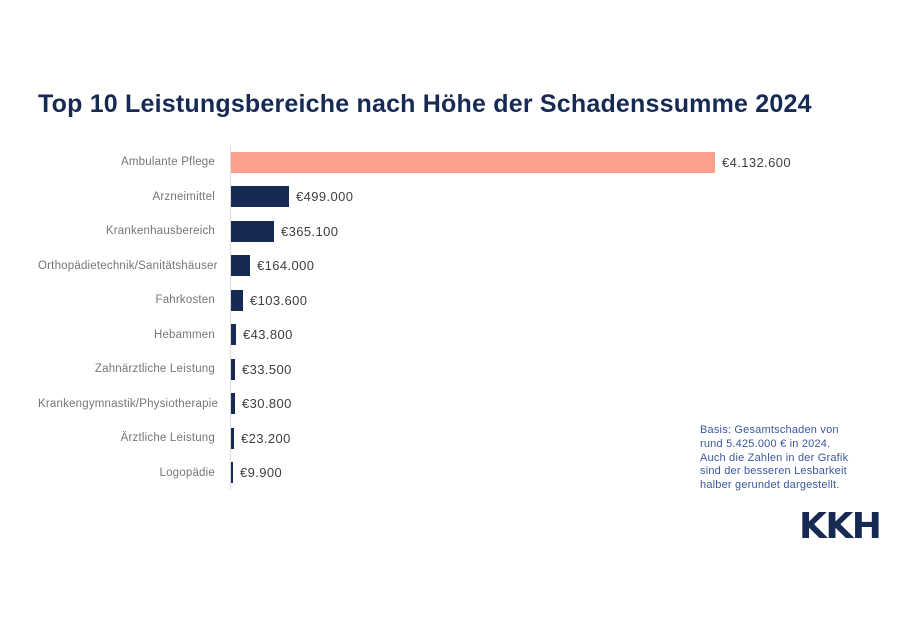 The image size is (900, 636). What do you see at coordinates (185, 300) in the screenshot?
I see `category-label: Fahrkosten` at bounding box center [185, 300].